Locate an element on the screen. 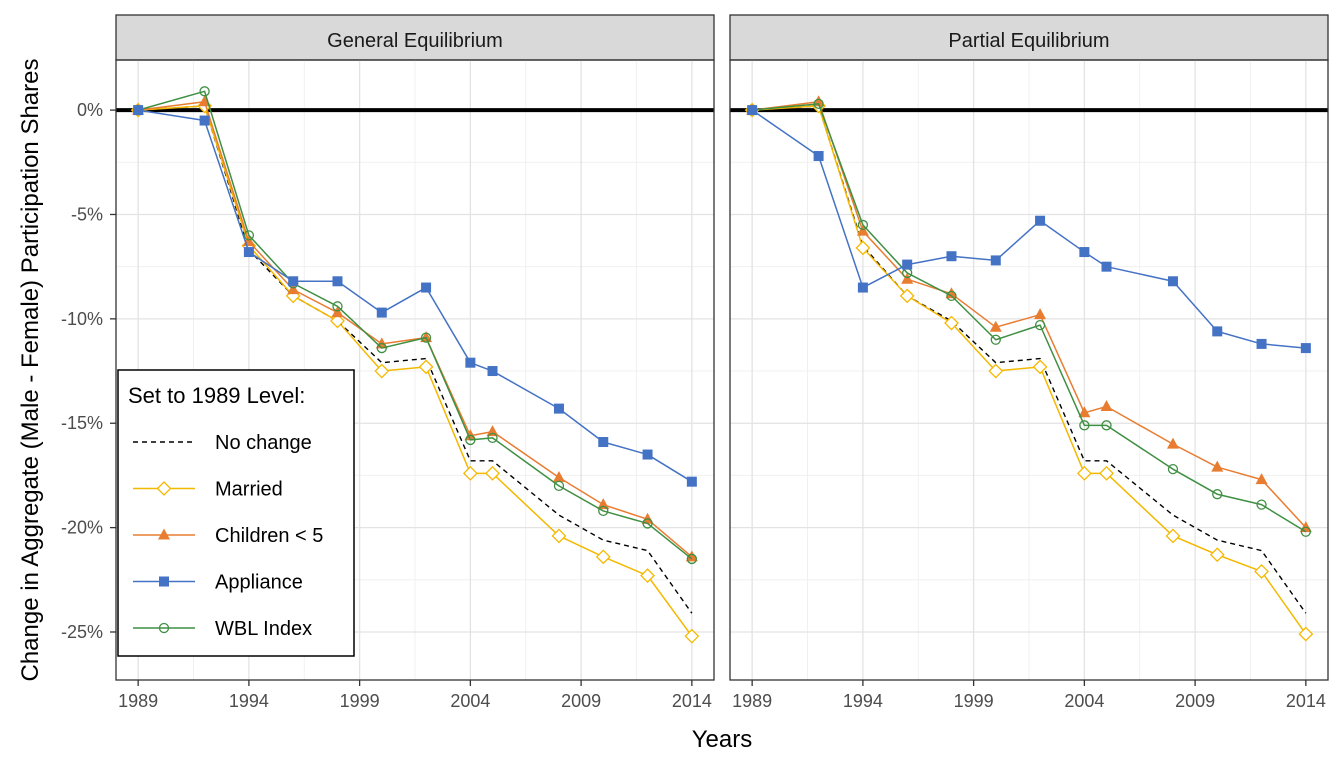 This screenshot has height=768, width=1344. point-children-5-1998 is located at coordinates (337, 312).